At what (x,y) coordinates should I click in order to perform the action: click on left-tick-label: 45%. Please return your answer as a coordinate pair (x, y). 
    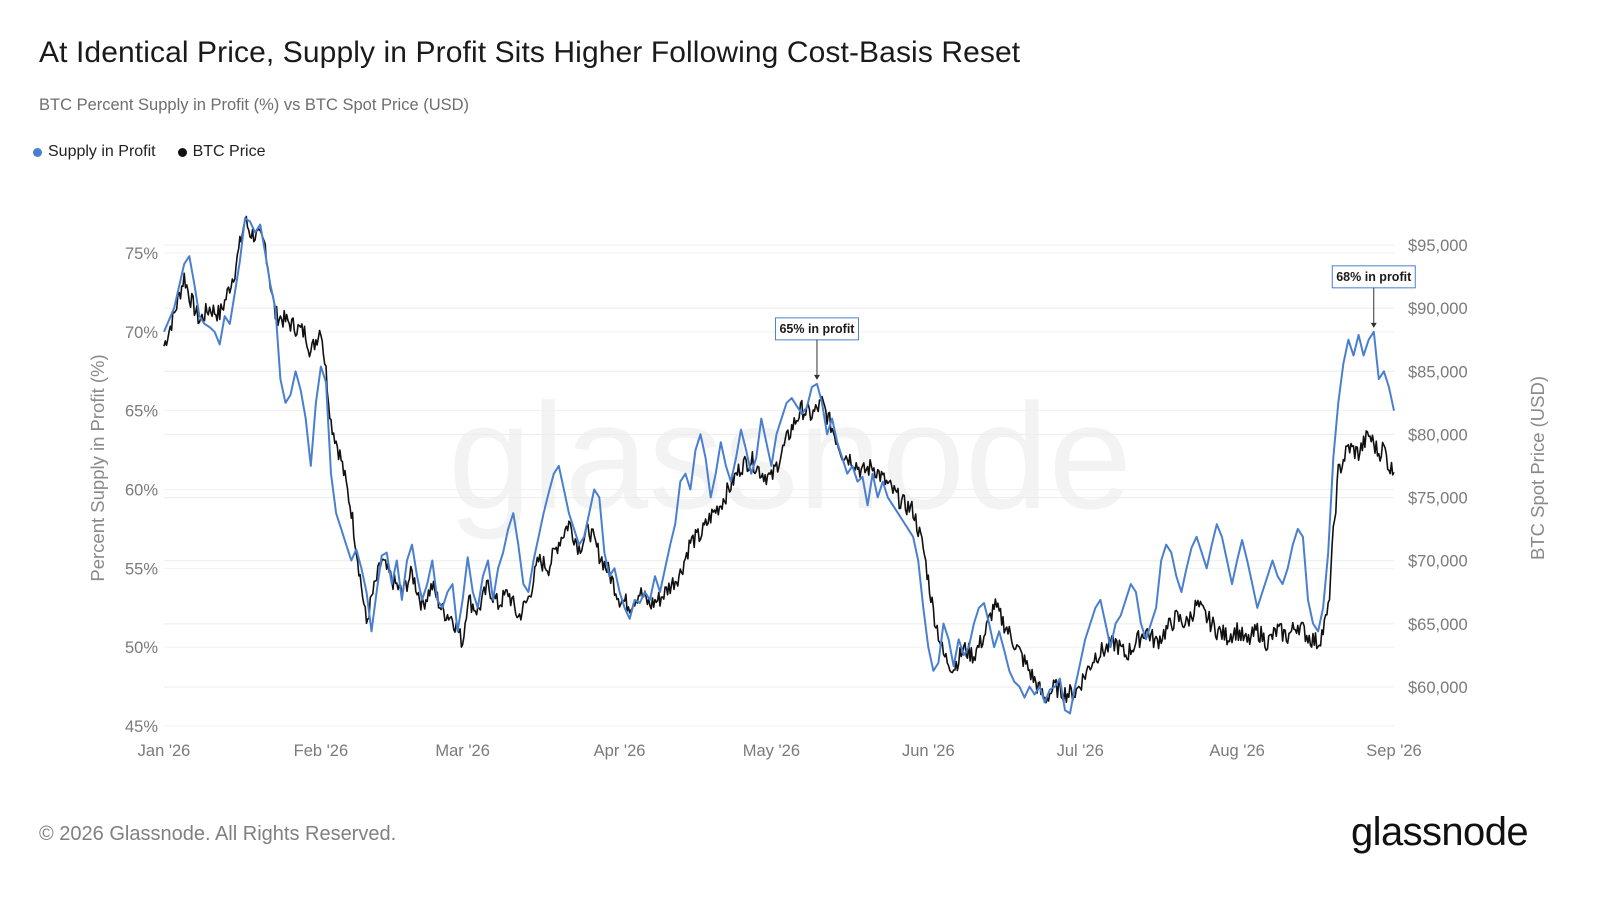
    Looking at the image, I should click on (141, 727).